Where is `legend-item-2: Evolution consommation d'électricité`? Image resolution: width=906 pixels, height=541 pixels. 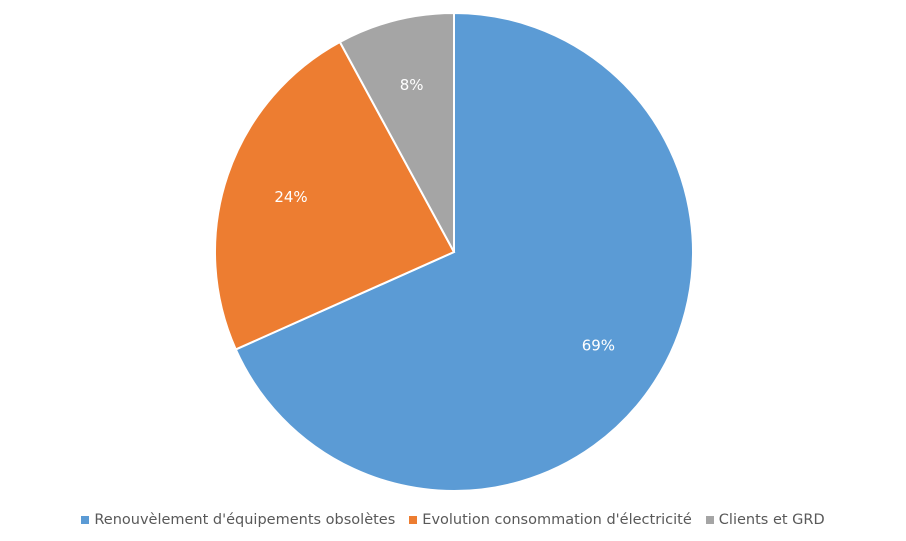
legend-item-2: Evolution consommation d'électricité is located at coordinates (550, 520).